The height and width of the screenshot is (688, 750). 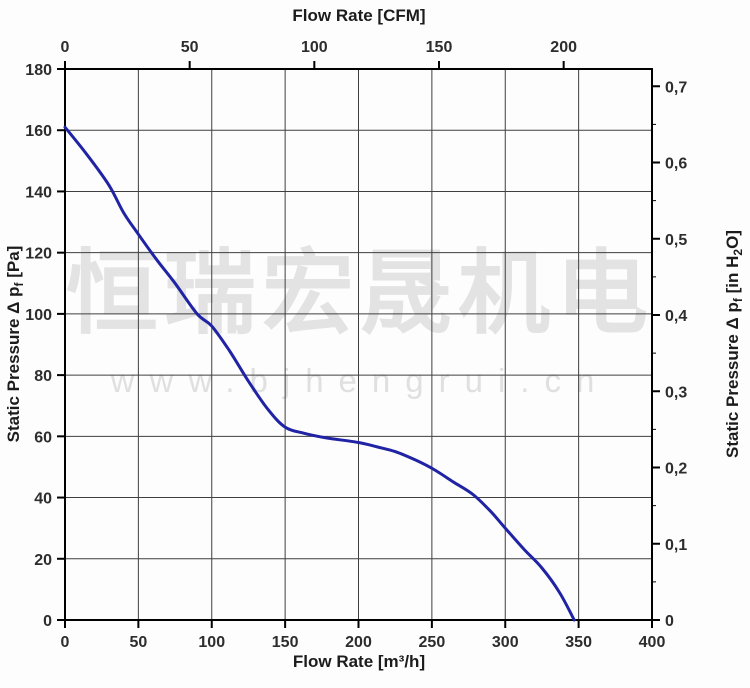 What do you see at coordinates (669, 354) in the screenshot?
I see `right-axis: 0,7 0,6 0,5 0,4 0,3 0,2 0,1 0` at bounding box center [669, 354].